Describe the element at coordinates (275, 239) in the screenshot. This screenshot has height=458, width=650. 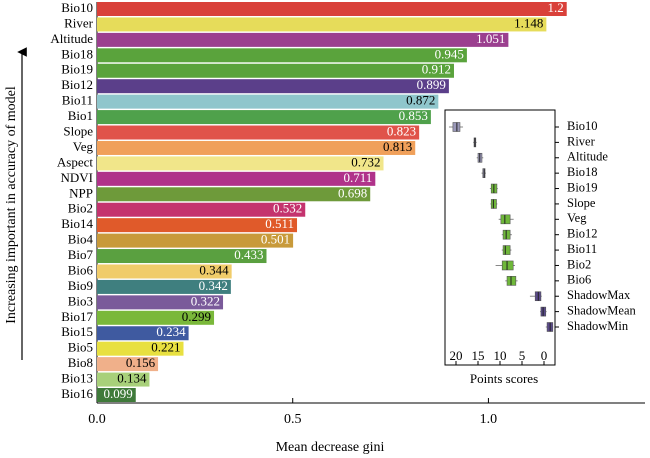
I see `value-label: 0.501` at that location.